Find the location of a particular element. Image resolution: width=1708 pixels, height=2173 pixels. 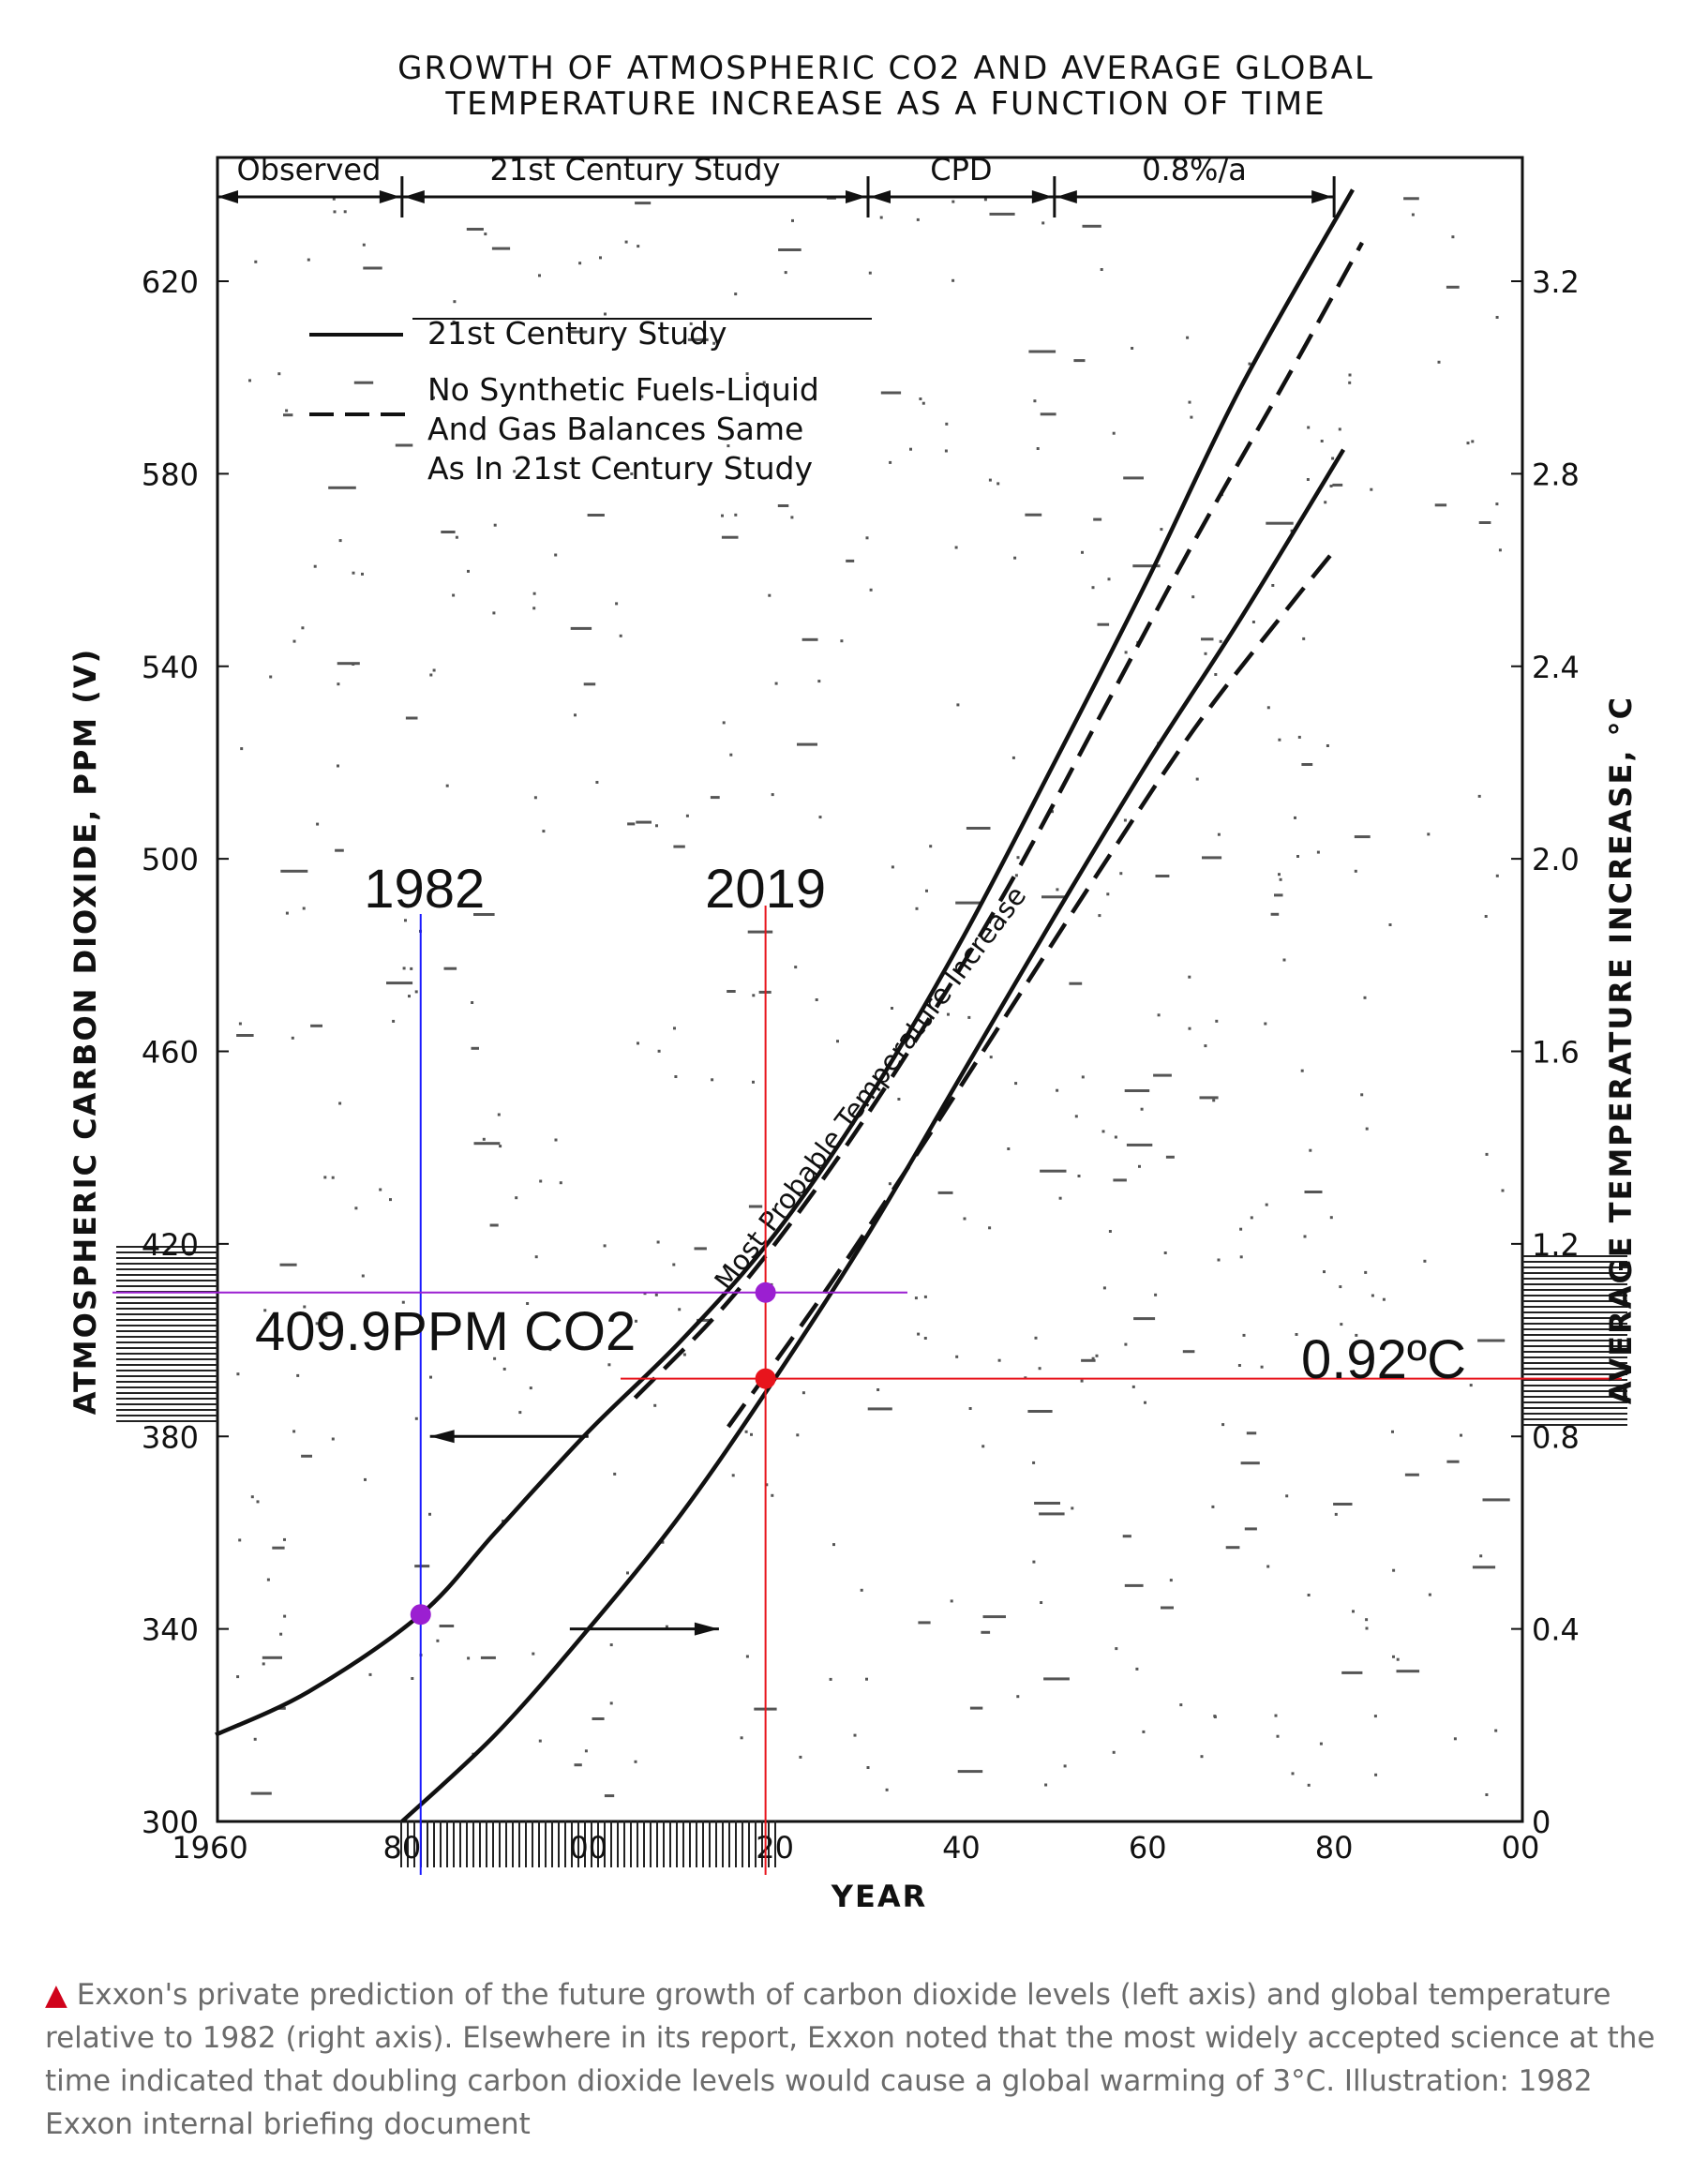

phase-label: Observed is located at coordinates (308, 169).